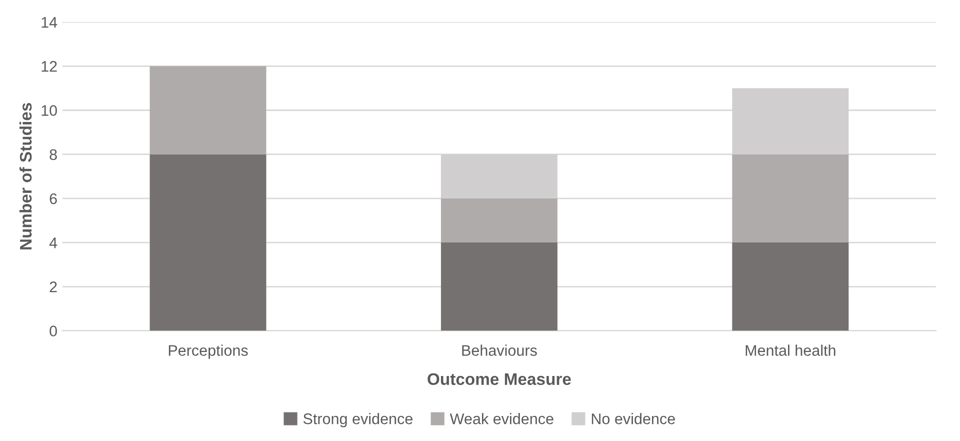  I want to click on legend-label: No evidence, so click(633, 418).